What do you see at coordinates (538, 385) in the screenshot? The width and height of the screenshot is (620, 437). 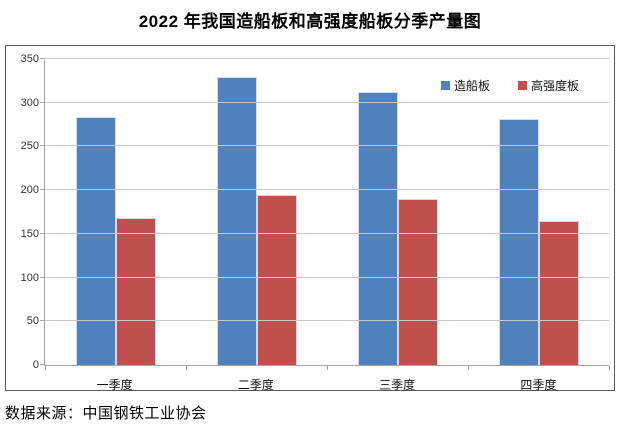 I see `x-axis-category-label: 四季度` at bounding box center [538, 385].